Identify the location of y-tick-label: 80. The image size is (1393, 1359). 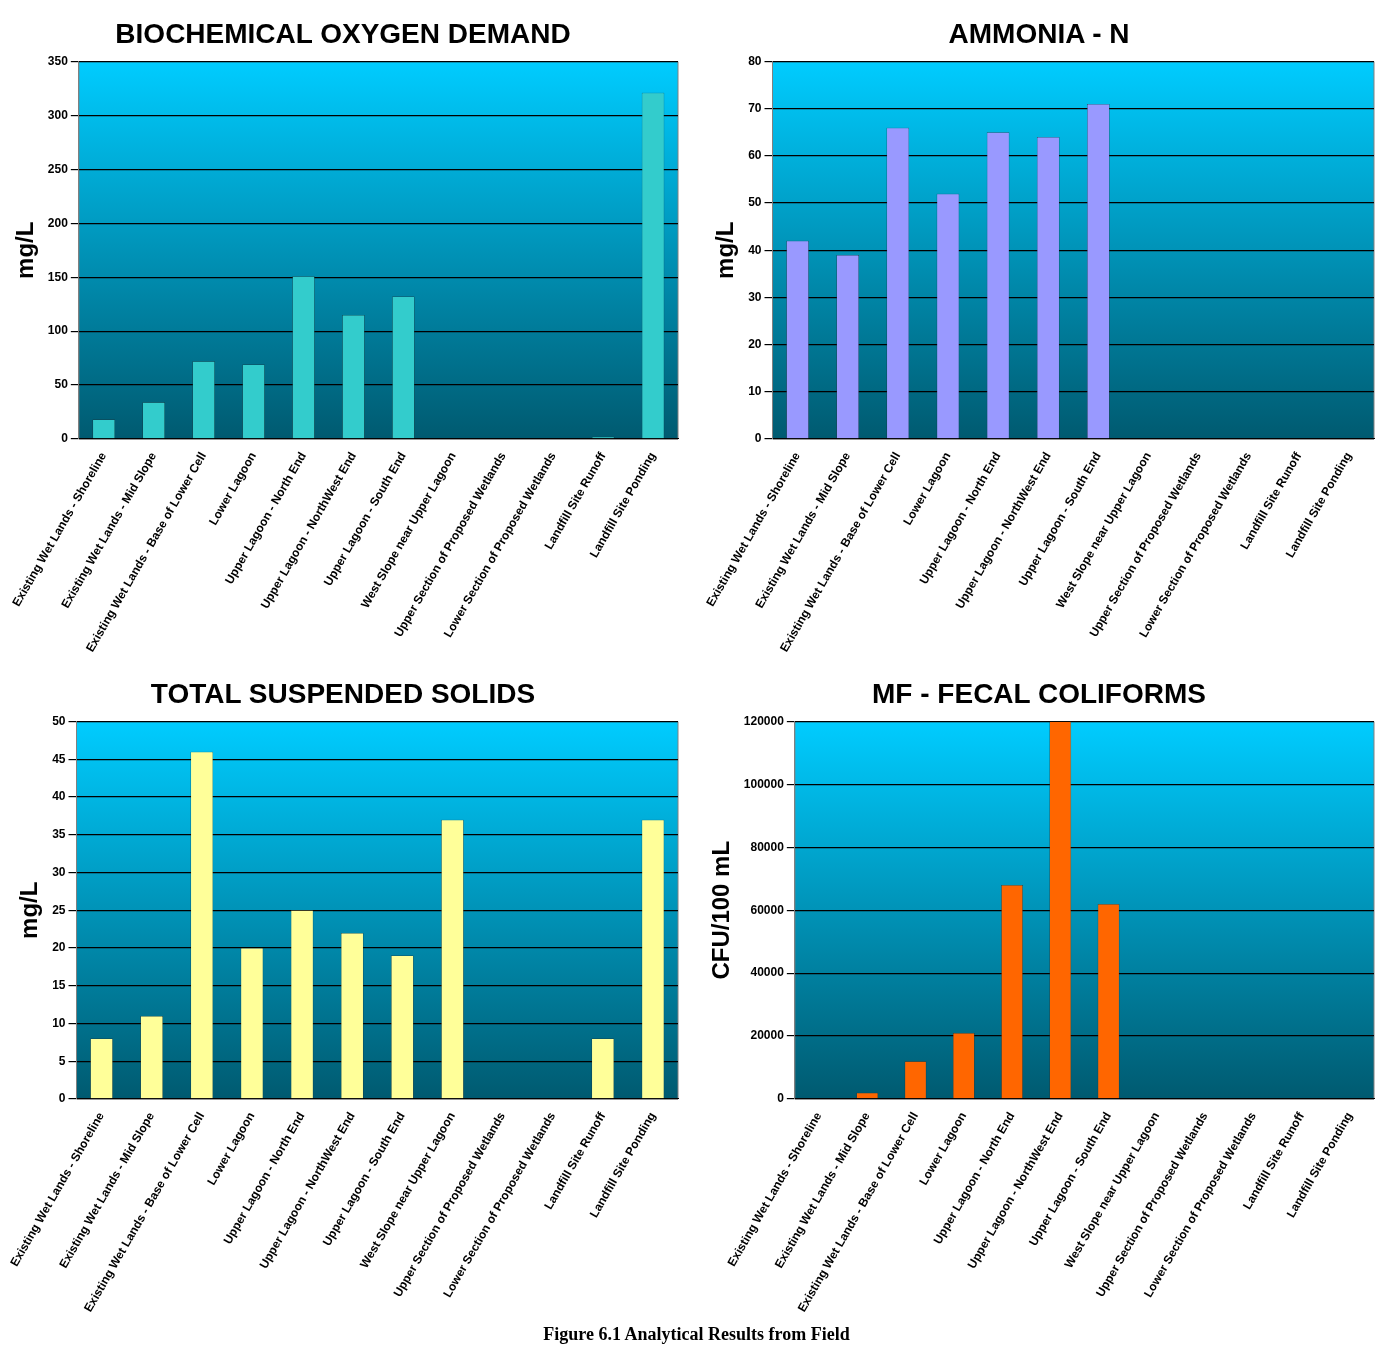
(755, 60).